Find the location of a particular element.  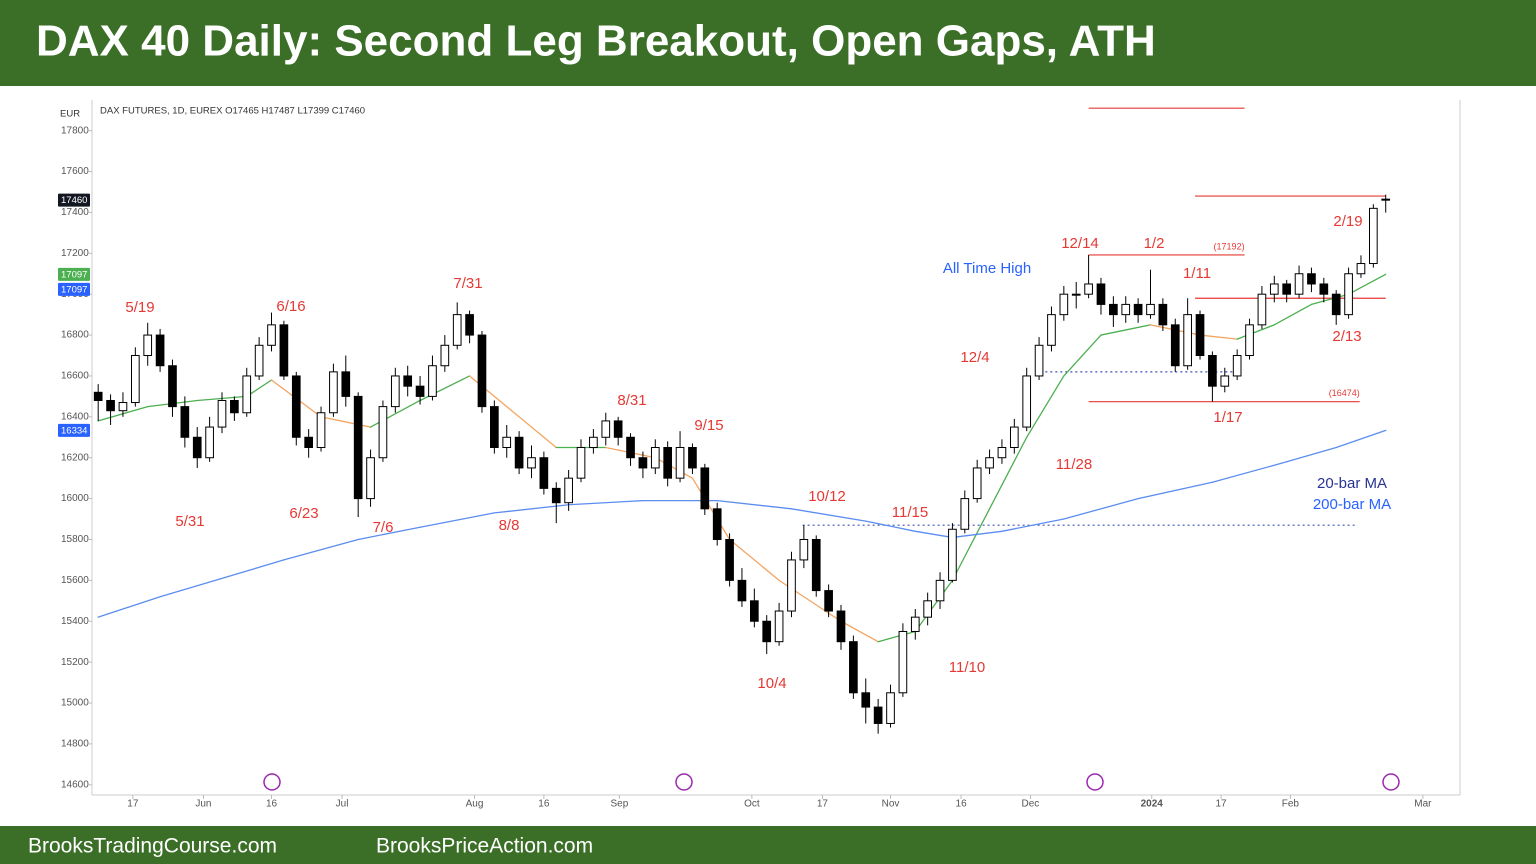

footer-link: BrooksTradingCourse.com is located at coordinates (152, 846).